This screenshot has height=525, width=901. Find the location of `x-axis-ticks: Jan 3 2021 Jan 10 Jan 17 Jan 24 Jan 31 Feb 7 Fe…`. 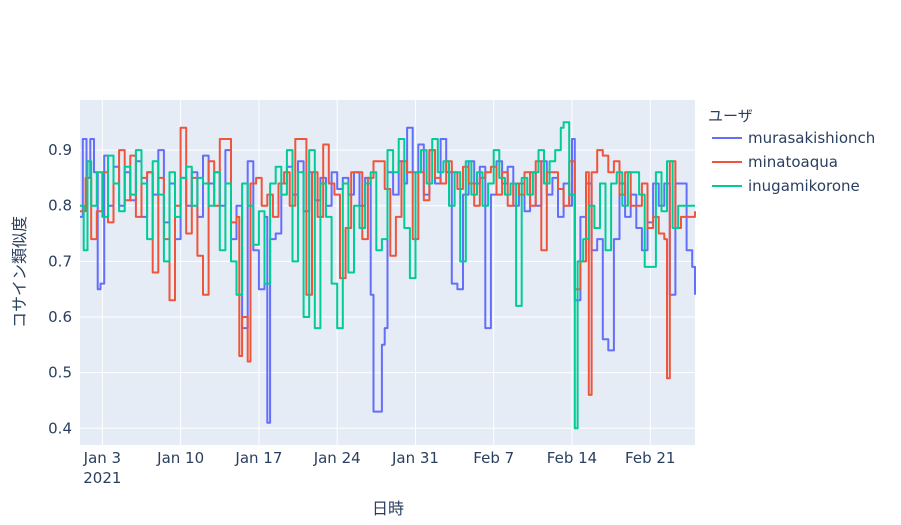

x-axis-ticks: Jan 3 2021 Jan 10 Jan 17 Jan 24 Jan 31 Feb 7 Fe… is located at coordinates (379, 468).